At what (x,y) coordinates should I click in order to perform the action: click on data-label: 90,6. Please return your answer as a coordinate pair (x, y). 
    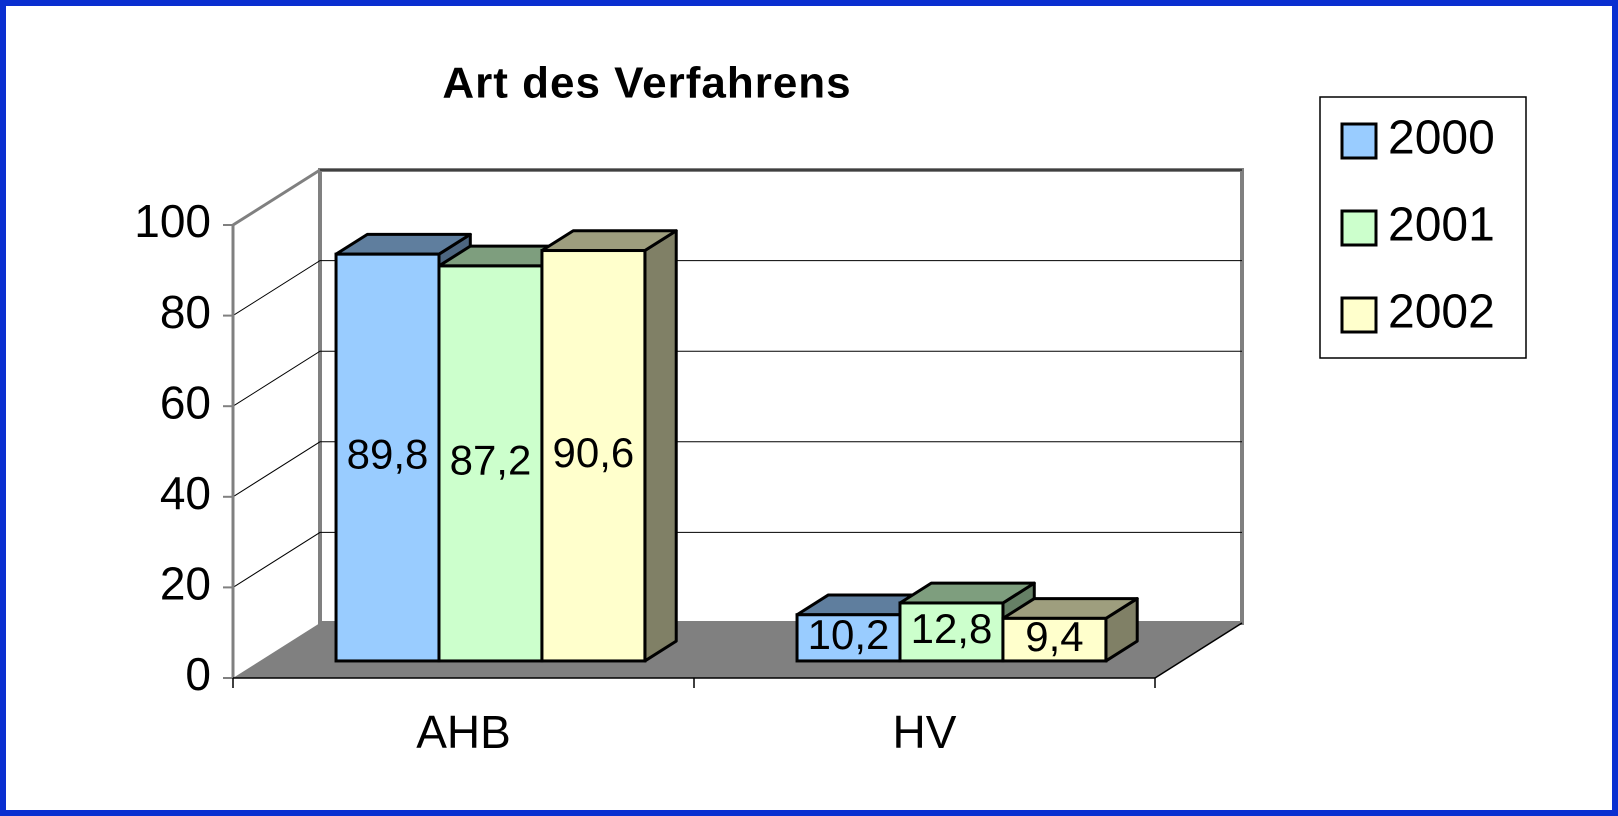
    Looking at the image, I should click on (594, 452).